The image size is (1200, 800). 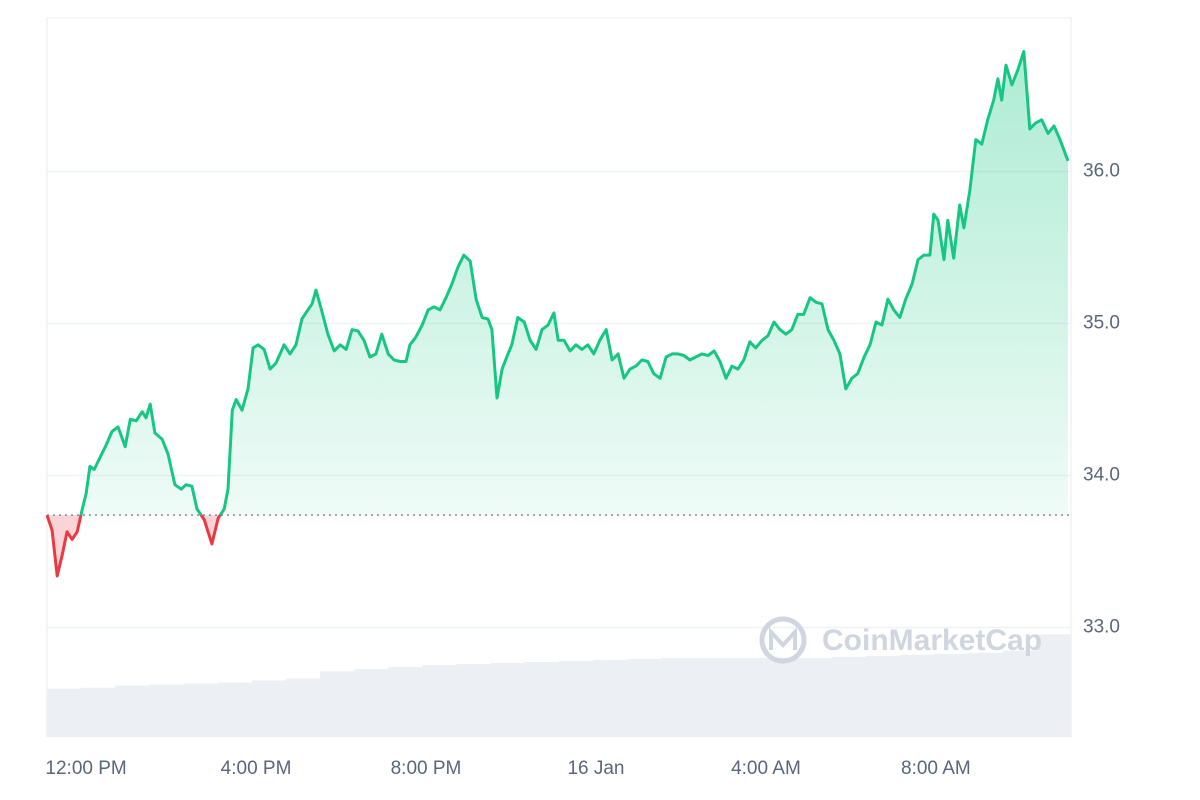 I want to click on watermark-icon, so click(x=783, y=640).